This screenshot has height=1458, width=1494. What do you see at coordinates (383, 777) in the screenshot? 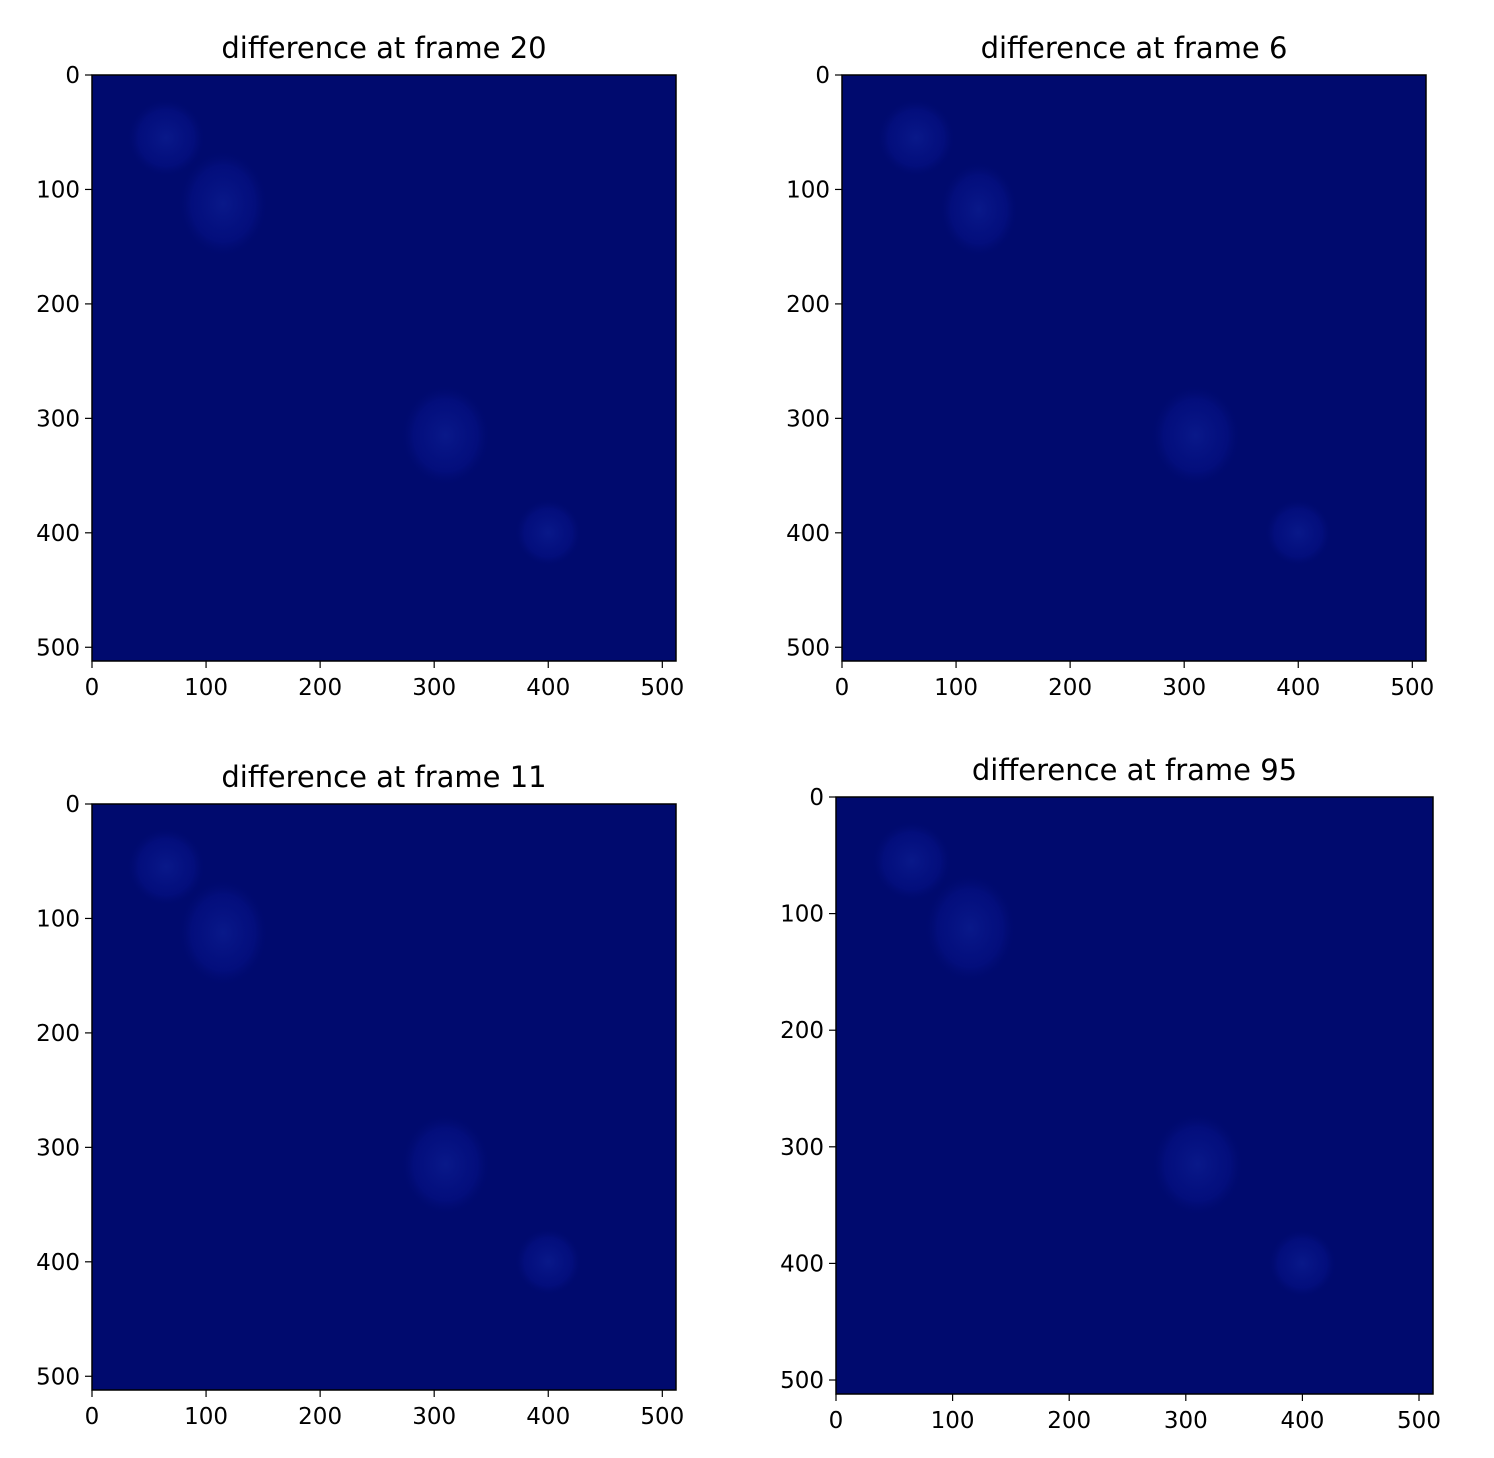
I see `subplot-title: difference at frame 11` at bounding box center [383, 777].